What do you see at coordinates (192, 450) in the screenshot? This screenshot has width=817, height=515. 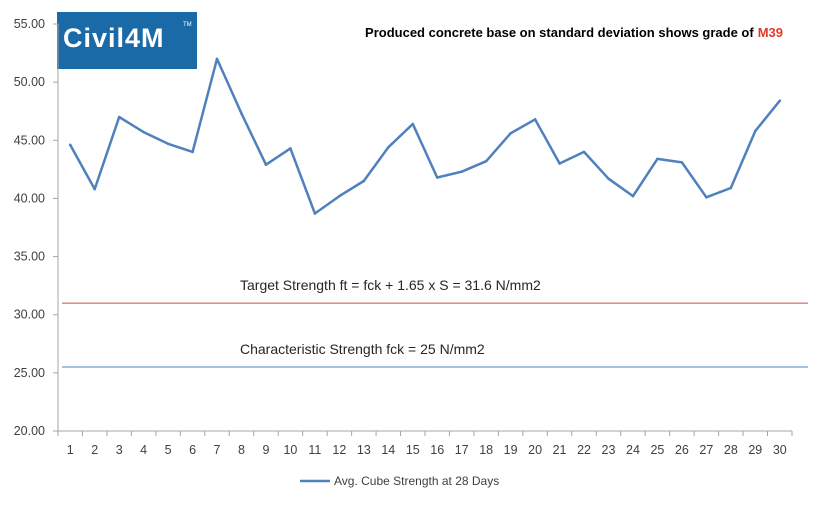 I see `x-tick-label: 6` at bounding box center [192, 450].